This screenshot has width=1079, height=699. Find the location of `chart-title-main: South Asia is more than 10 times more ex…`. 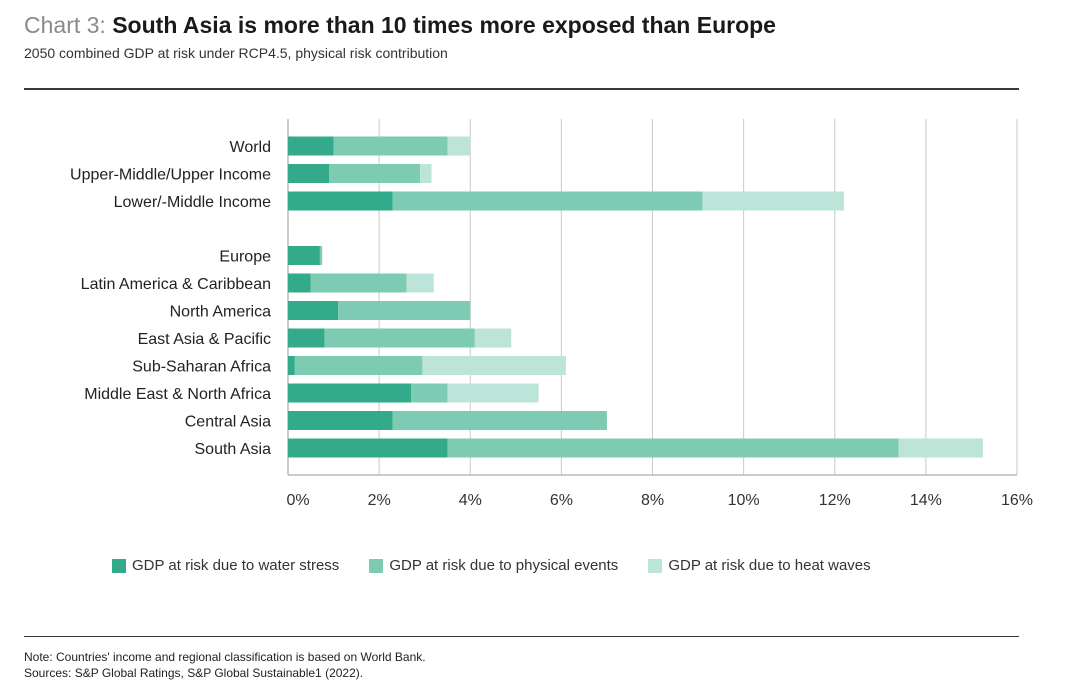

chart-title-main: South Asia is more than 10 times more ex… is located at coordinates (444, 25).